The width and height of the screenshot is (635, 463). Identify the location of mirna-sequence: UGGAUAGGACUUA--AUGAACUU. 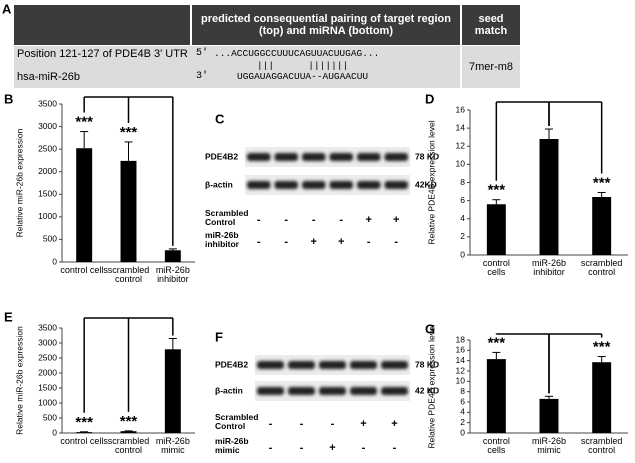
(303, 76).